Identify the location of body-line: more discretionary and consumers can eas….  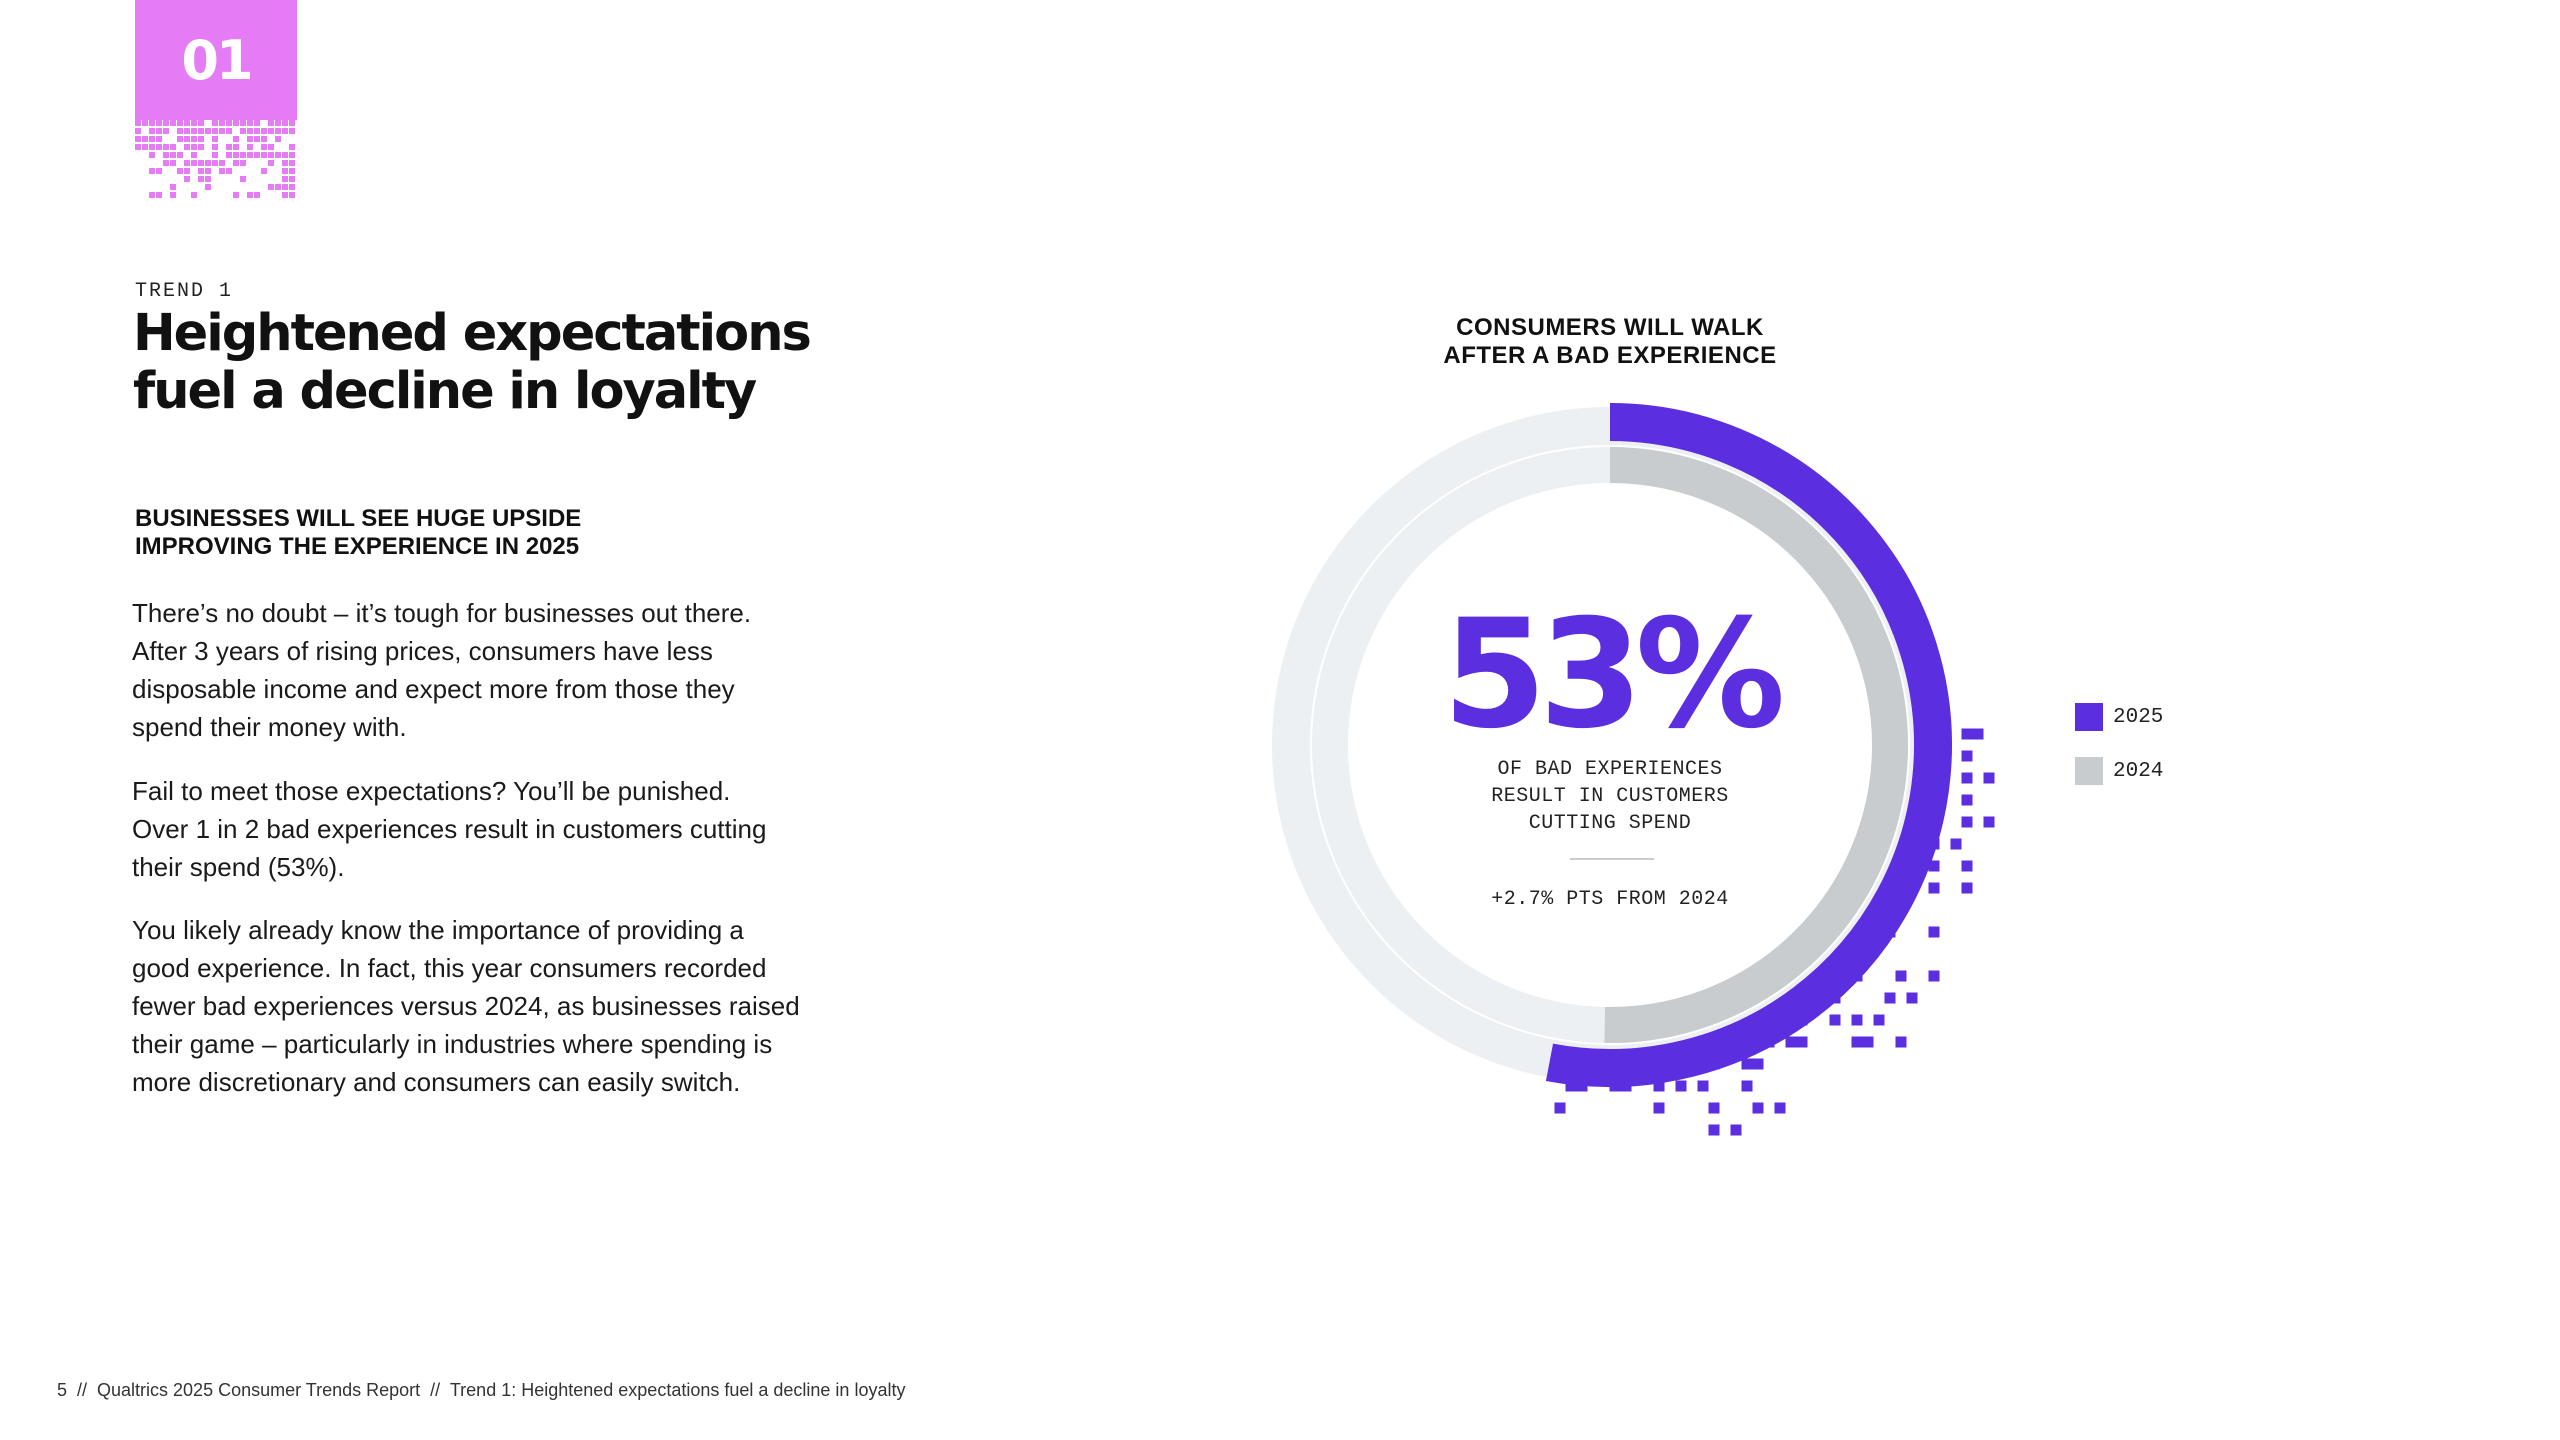
(436, 1082).